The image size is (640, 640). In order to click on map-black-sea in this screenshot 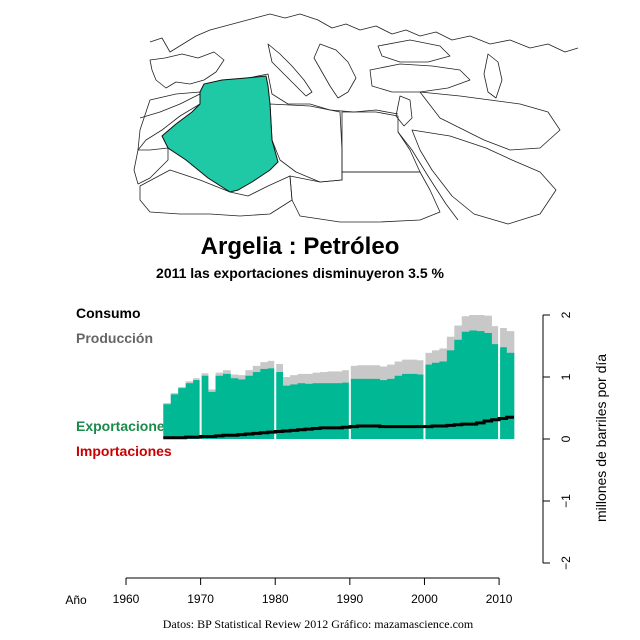, I will do `click(414, 51)`.